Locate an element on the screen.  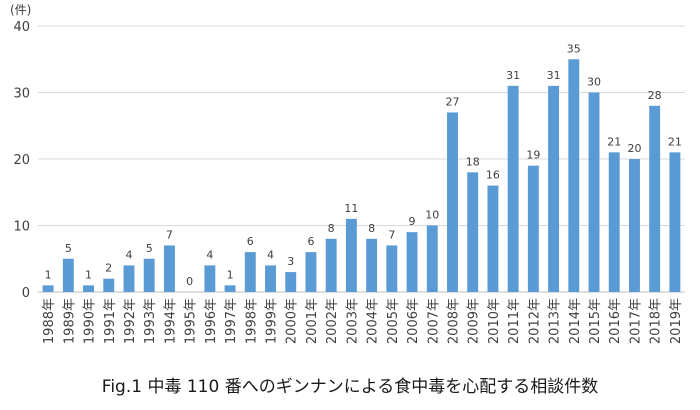
x-tick-label: 2000年 is located at coordinates (292, 321).